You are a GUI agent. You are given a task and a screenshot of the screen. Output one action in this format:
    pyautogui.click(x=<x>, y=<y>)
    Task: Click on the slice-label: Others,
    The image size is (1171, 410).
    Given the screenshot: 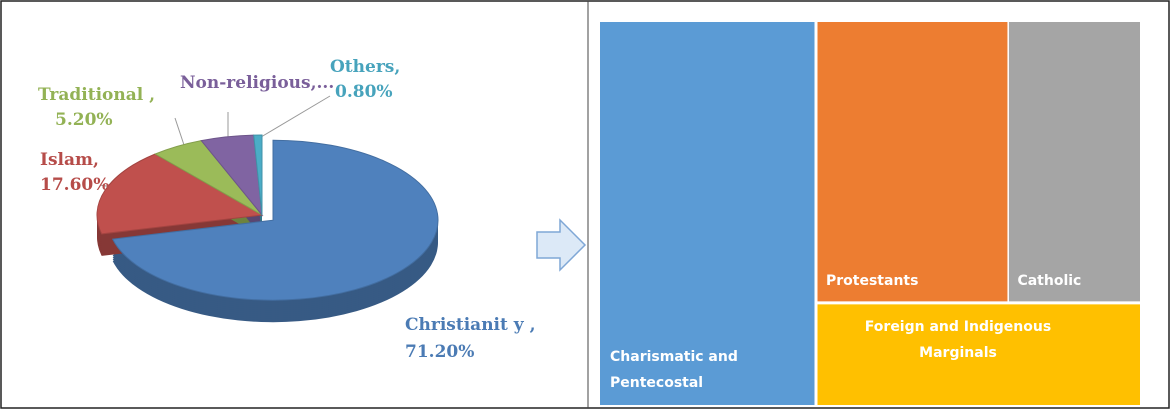 What is the action you would take?
    pyautogui.click(x=365, y=67)
    